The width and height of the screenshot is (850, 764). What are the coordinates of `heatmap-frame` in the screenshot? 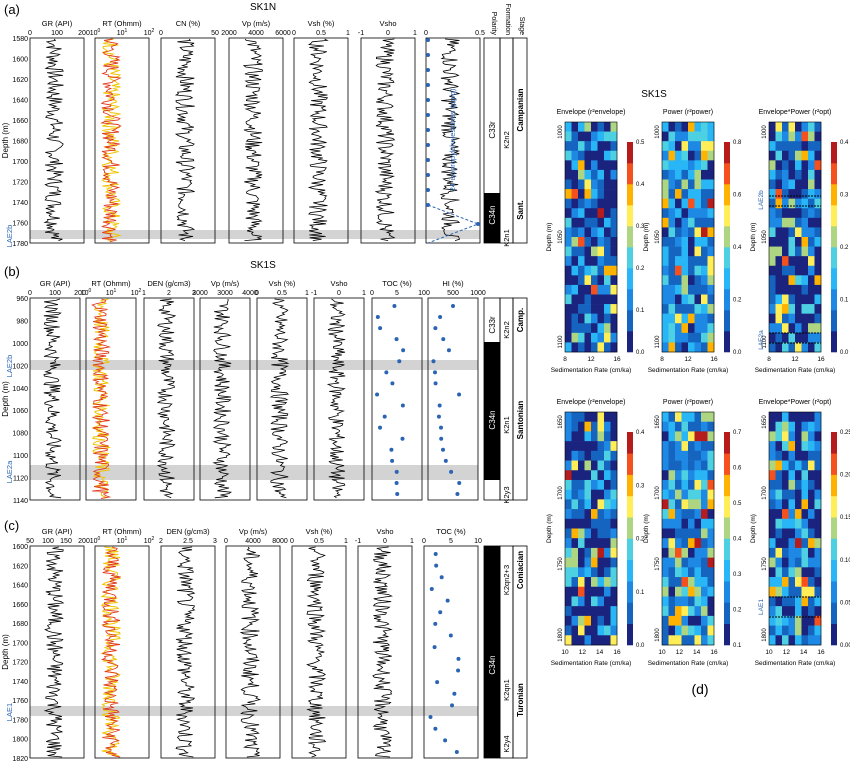 It's located at (795, 528).